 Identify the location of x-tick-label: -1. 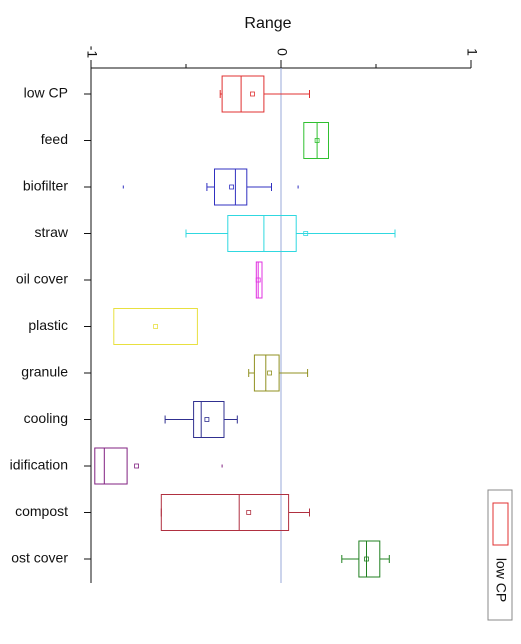
(92, 52).